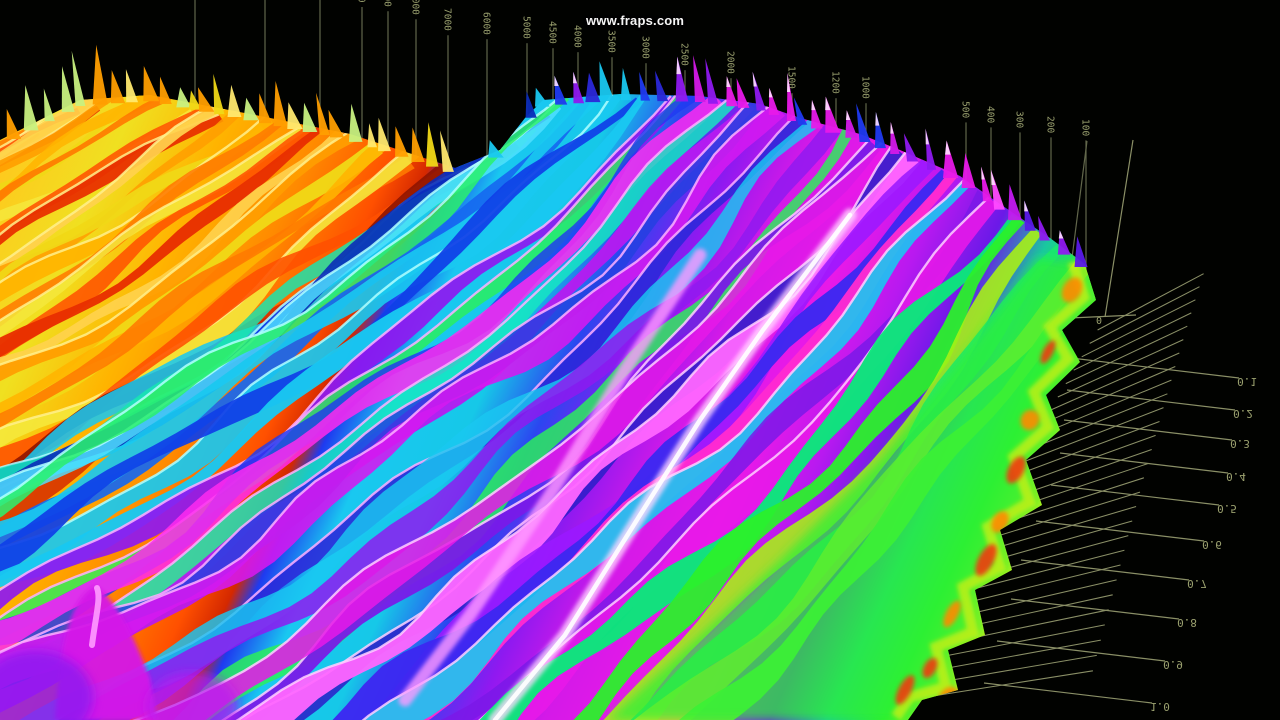  I want to click on freq-tick-label: 200, so click(1050, 124).